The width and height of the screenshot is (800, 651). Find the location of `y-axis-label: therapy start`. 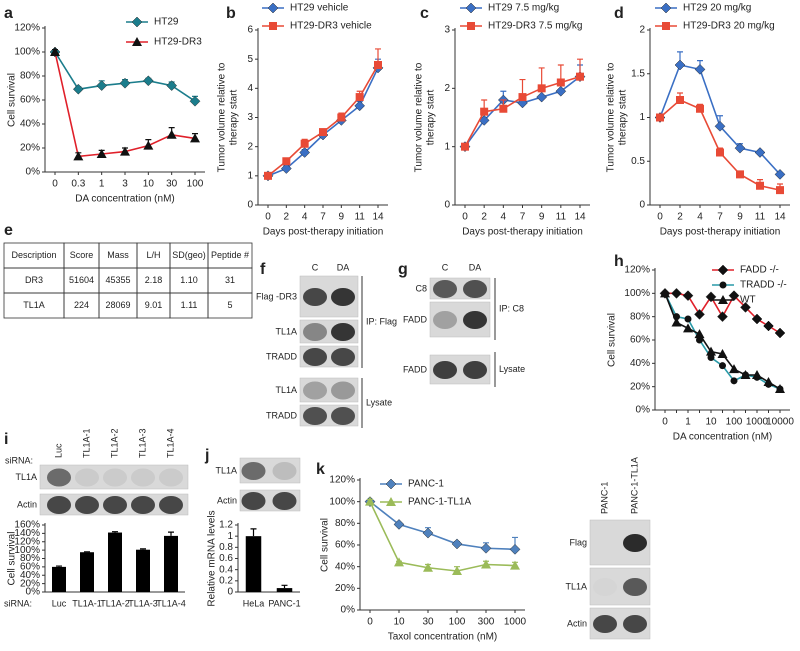

y-axis-label: therapy start is located at coordinates (431, 117).